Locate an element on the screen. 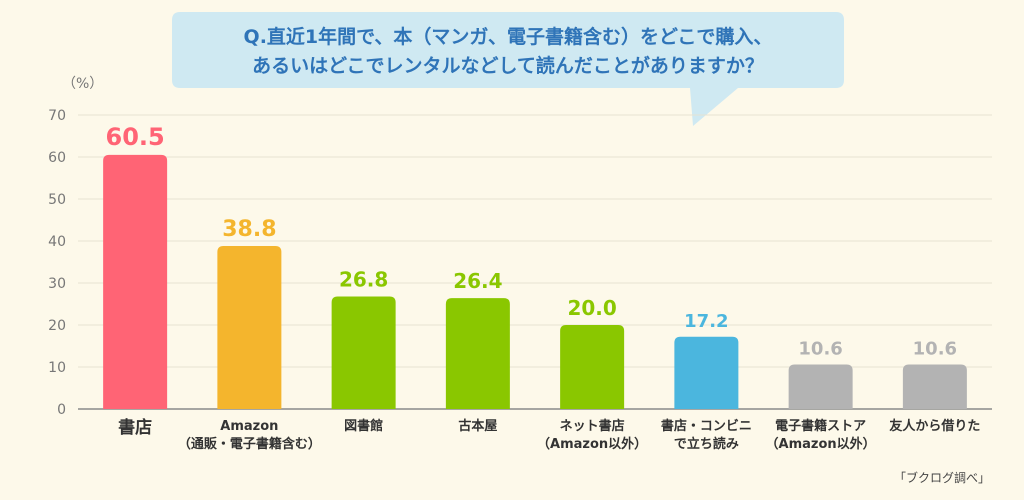 This screenshot has height=500, width=1024. category-label: 電子書籍ストア is located at coordinates (820, 426).